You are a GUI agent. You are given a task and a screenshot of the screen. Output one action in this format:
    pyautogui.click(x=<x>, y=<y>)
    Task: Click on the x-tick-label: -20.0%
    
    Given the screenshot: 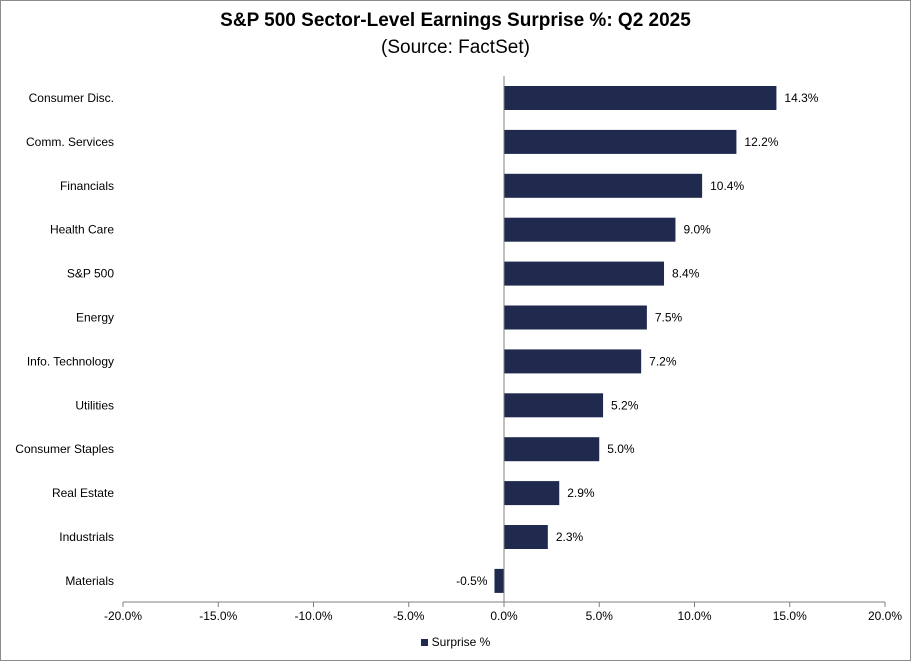 What is the action you would take?
    pyautogui.click(x=123, y=616)
    